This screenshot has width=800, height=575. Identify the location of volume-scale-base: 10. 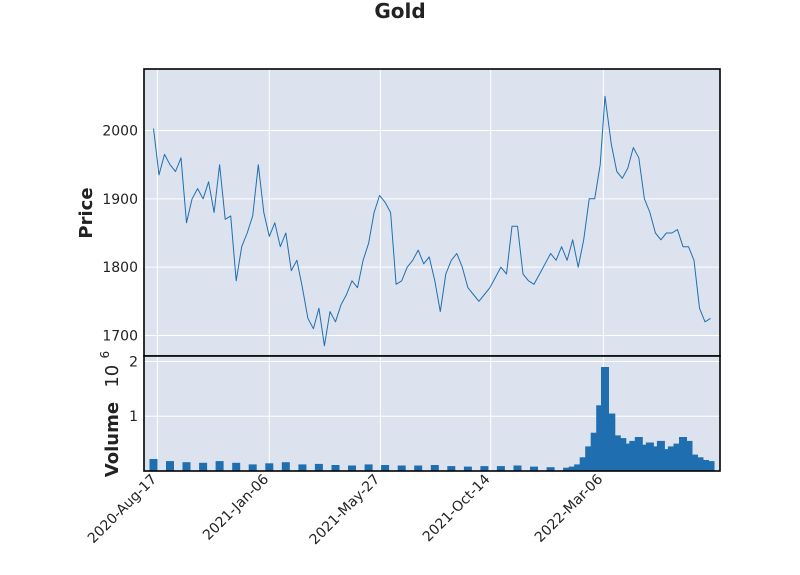
(112, 376).